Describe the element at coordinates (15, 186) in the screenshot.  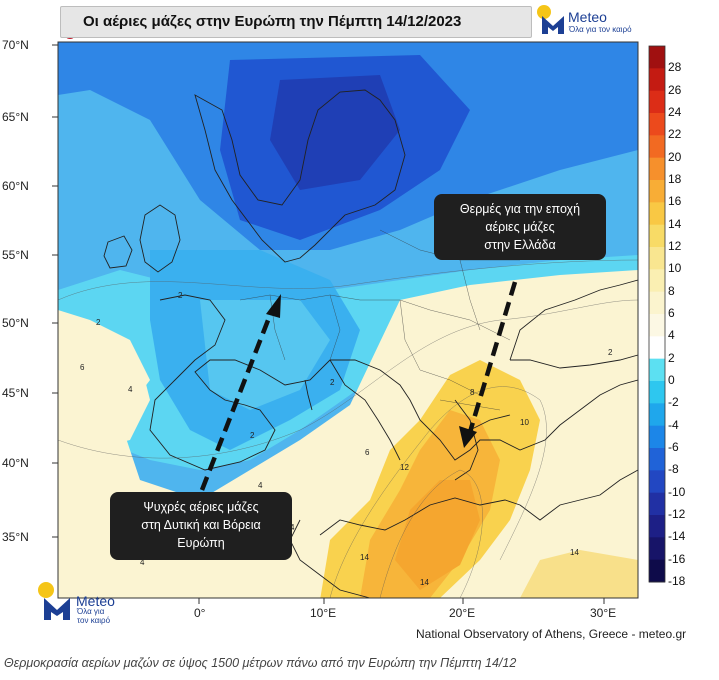
I see `lat-label: 60°N` at that location.